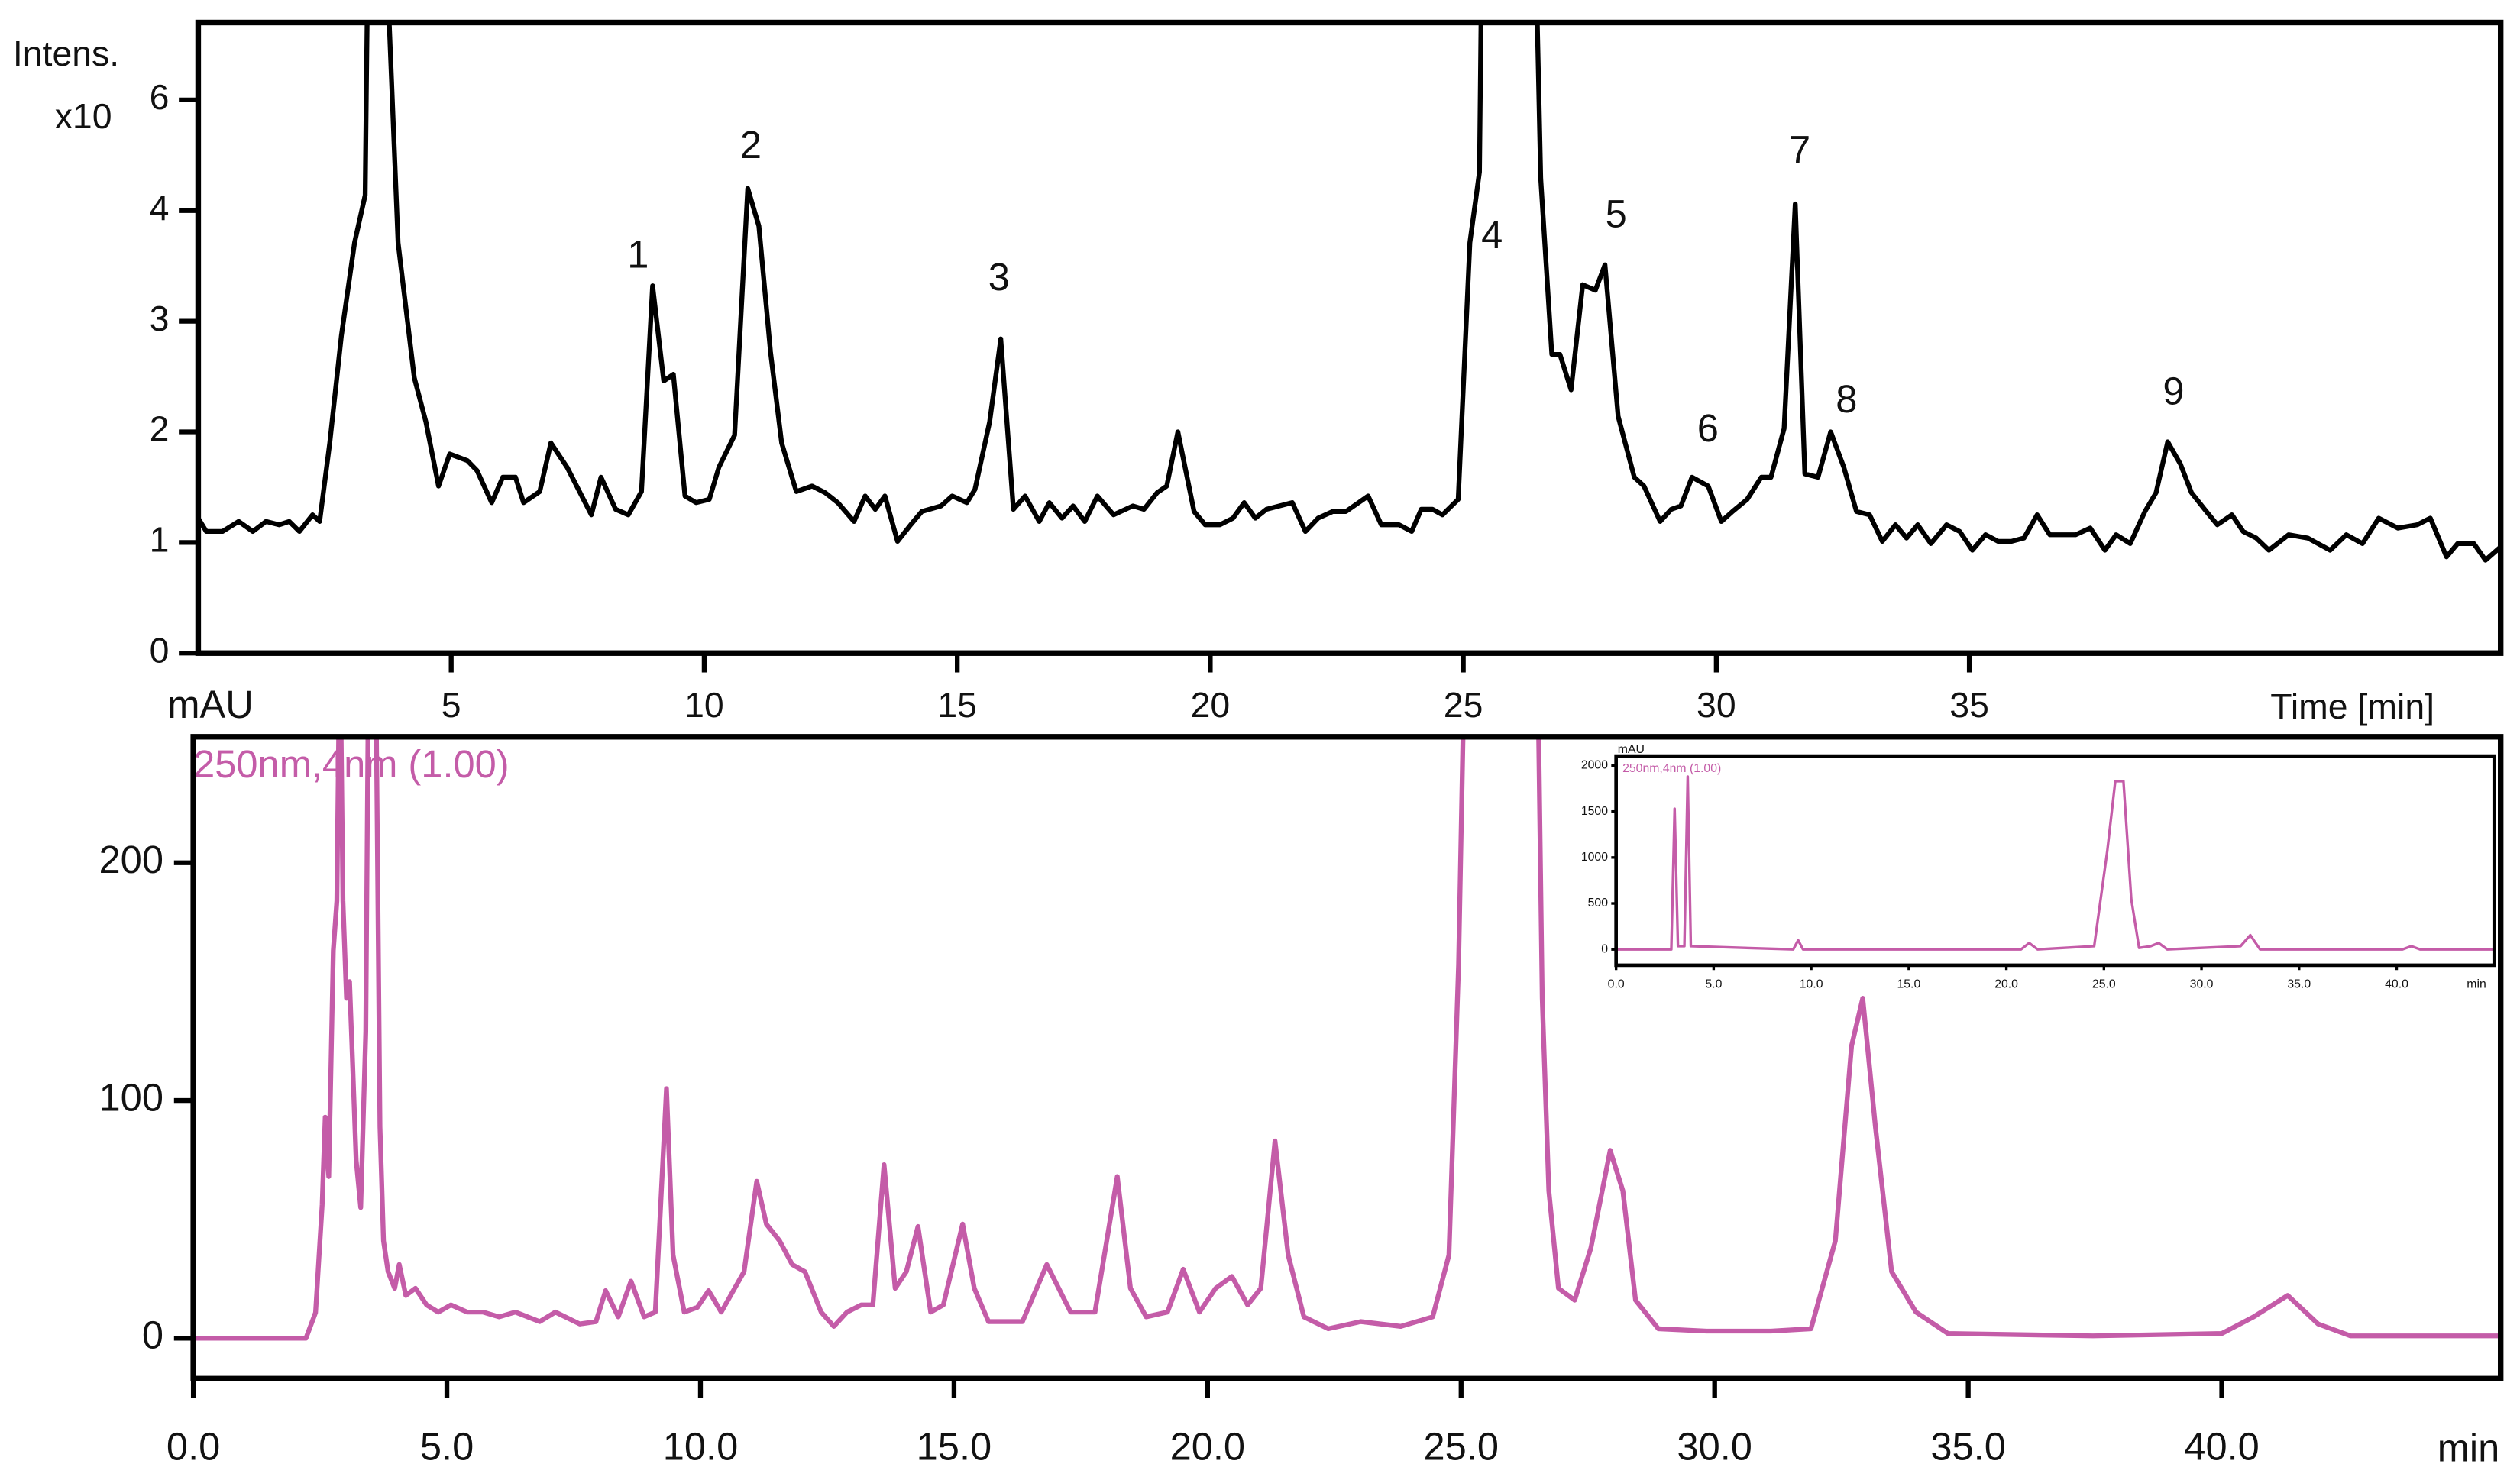 The image size is (2520, 1480). Describe the element at coordinates (2352, 706) in the screenshot. I see `x-label: Time [min]` at that location.